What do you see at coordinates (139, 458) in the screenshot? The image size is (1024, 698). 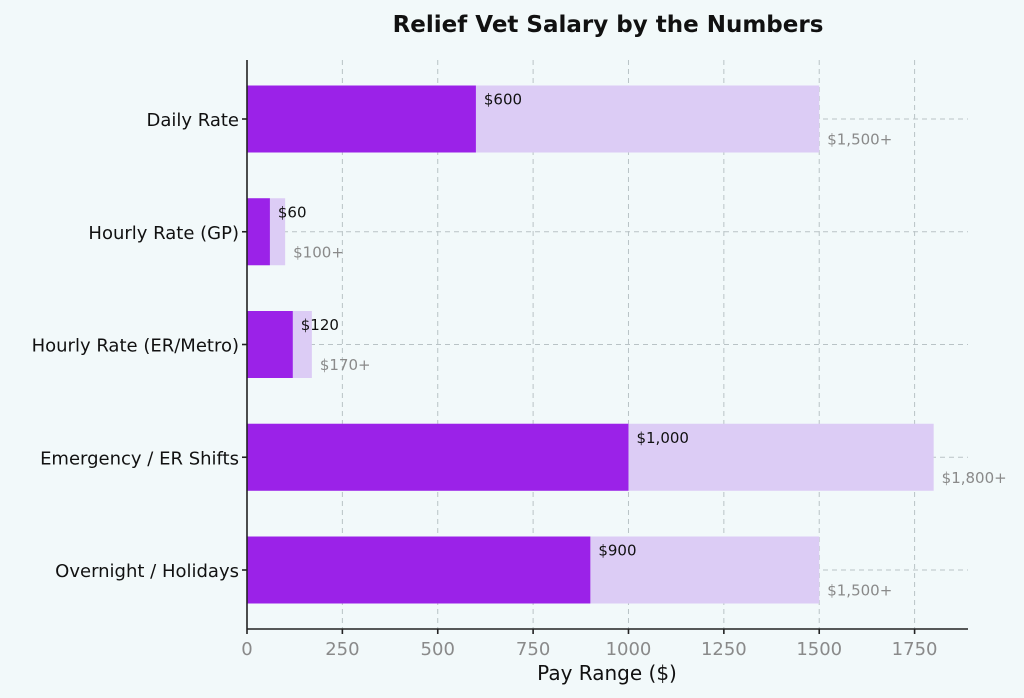 I see `category-label: Emergency / ER Shifts` at bounding box center [139, 458].